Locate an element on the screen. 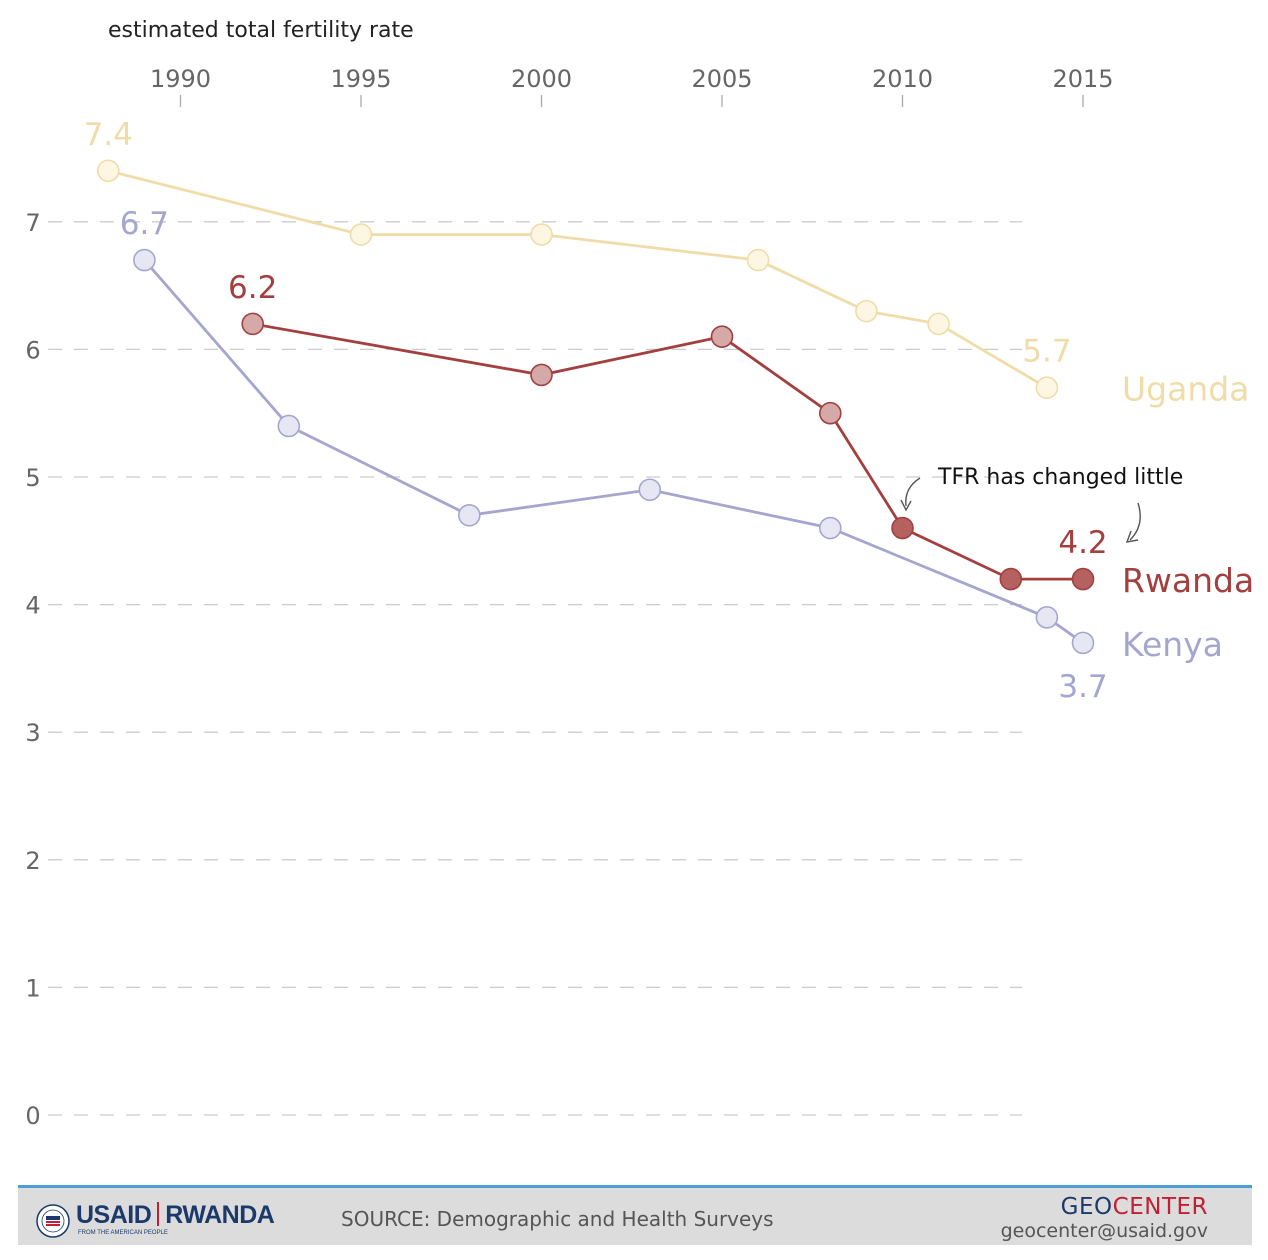  source-note: SOURCE: Demographic and Health Surveys is located at coordinates (557, 1219).